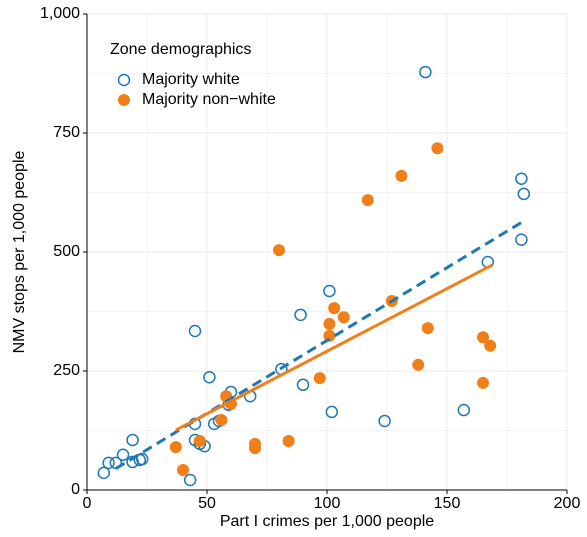  I want to click on x-tick-label: 150, so click(447, 503).